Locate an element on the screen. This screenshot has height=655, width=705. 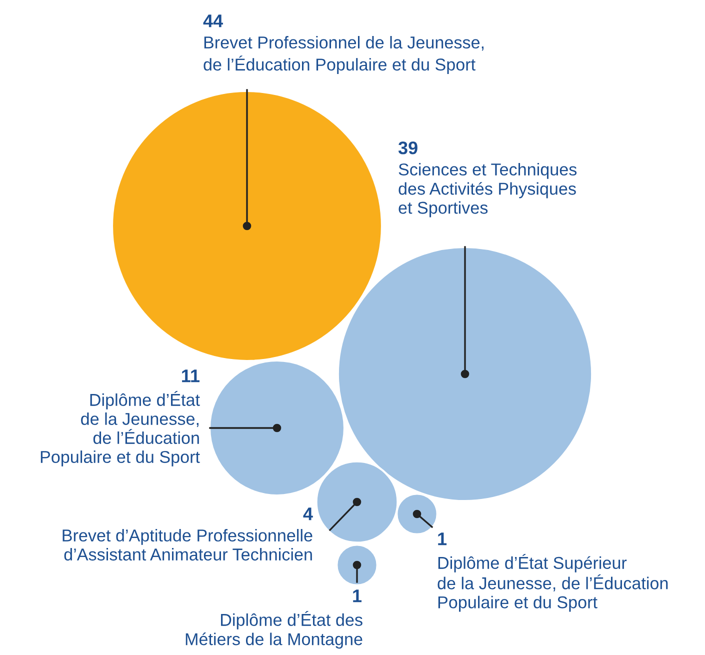
category-label: Diplôme d’État des Métiers de la Montagne is located at coordinates (274, 630).